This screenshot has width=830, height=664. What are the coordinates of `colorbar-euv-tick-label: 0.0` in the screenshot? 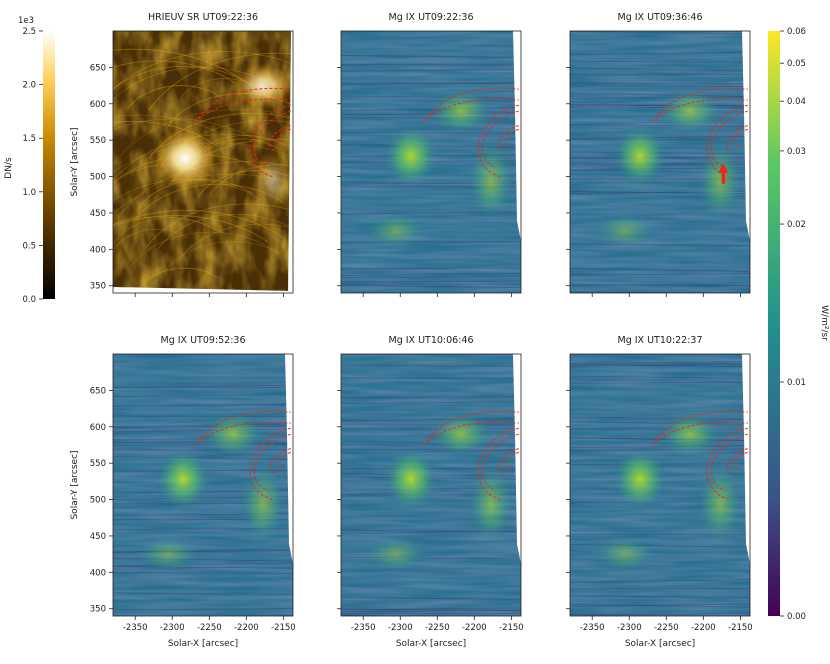 It's located at (29, 300).